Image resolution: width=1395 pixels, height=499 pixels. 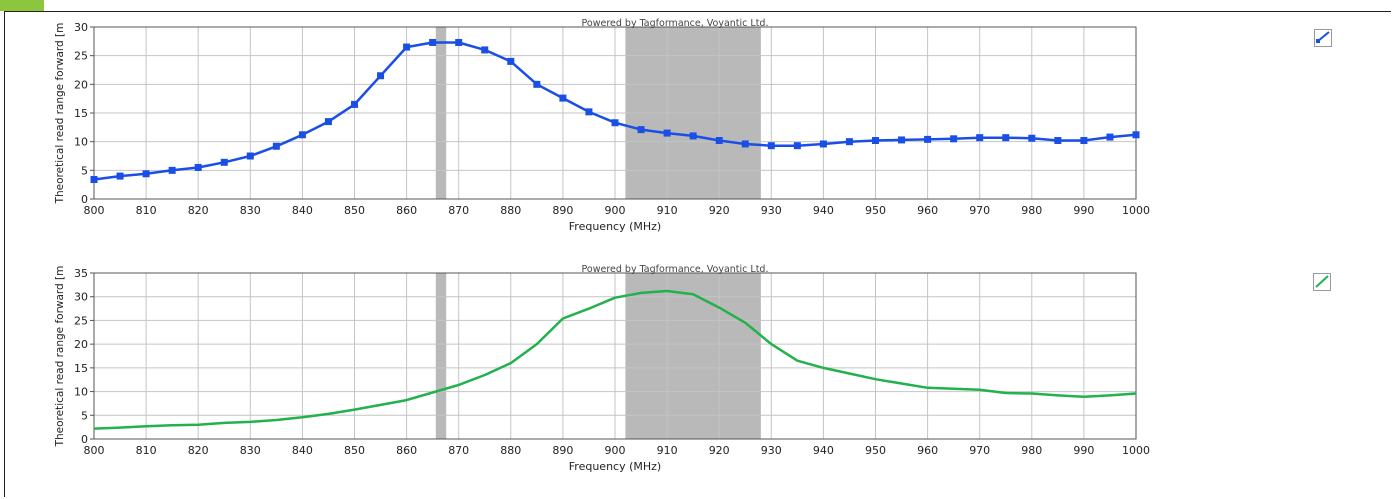 I want to click on series-toggle-icon-top, so click(x=1323, y=38).